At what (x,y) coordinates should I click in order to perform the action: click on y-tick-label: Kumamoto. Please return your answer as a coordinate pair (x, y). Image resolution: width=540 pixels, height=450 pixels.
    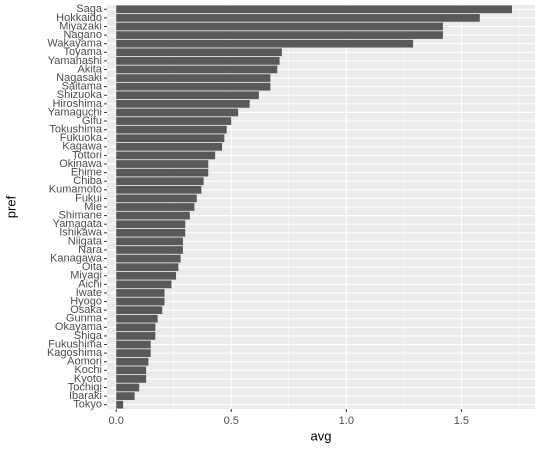
    Looking at the image, I should click on (75, 190).